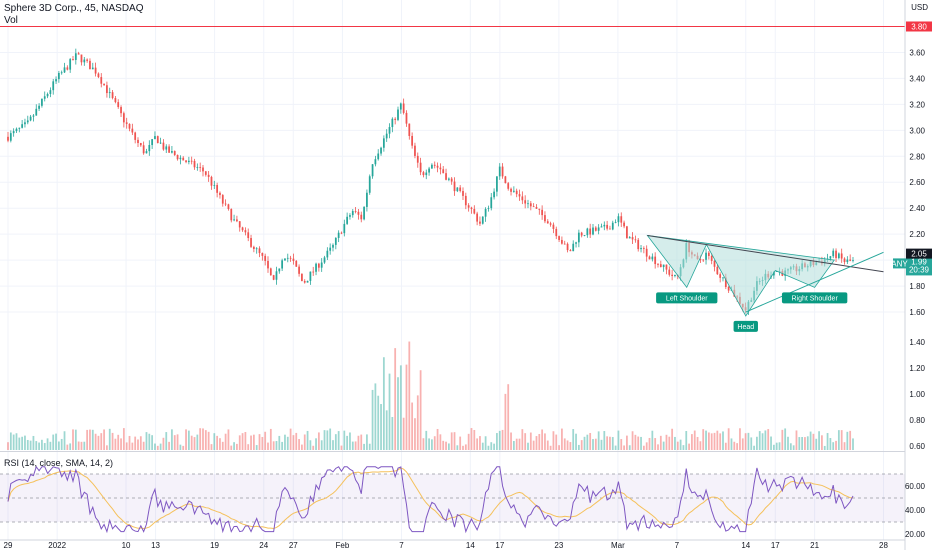  Describe the element at coordinates (814, 545) in the screenshot. I see `time-tick-label: 21` at that location.